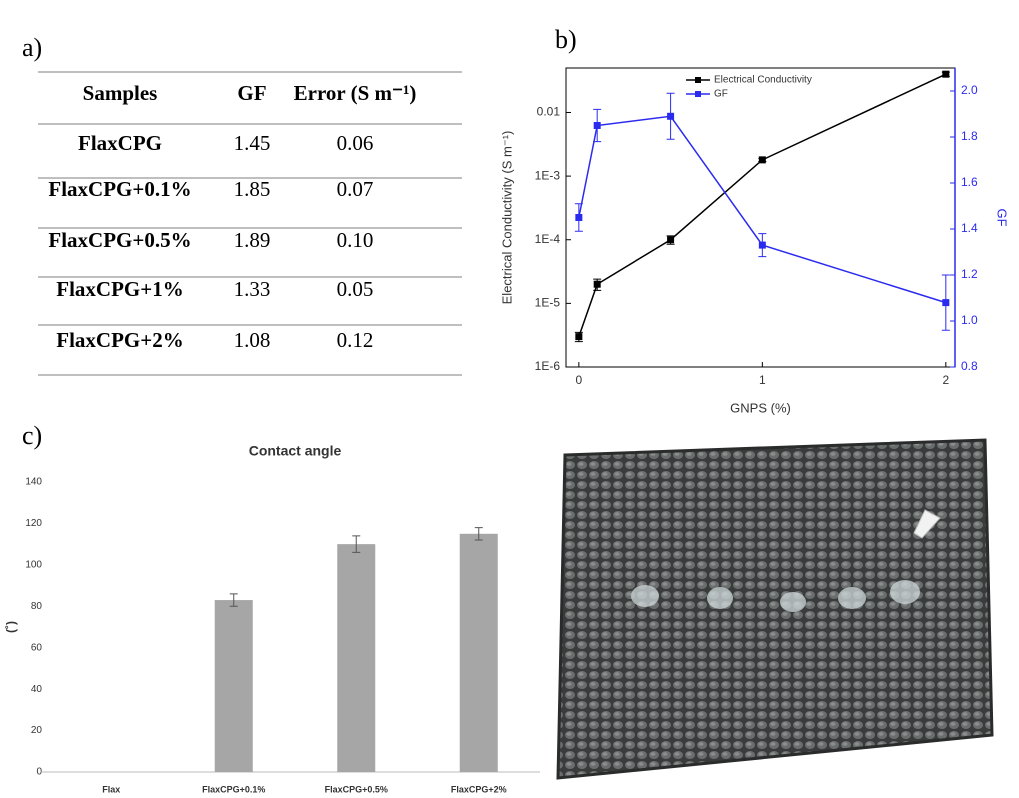 This screenshot has height=798, width=1019. Describe the element at coordinates (233, 789) in the screenshot. I see `x-tick-label: FlaxCPG+0.1%` at that location.